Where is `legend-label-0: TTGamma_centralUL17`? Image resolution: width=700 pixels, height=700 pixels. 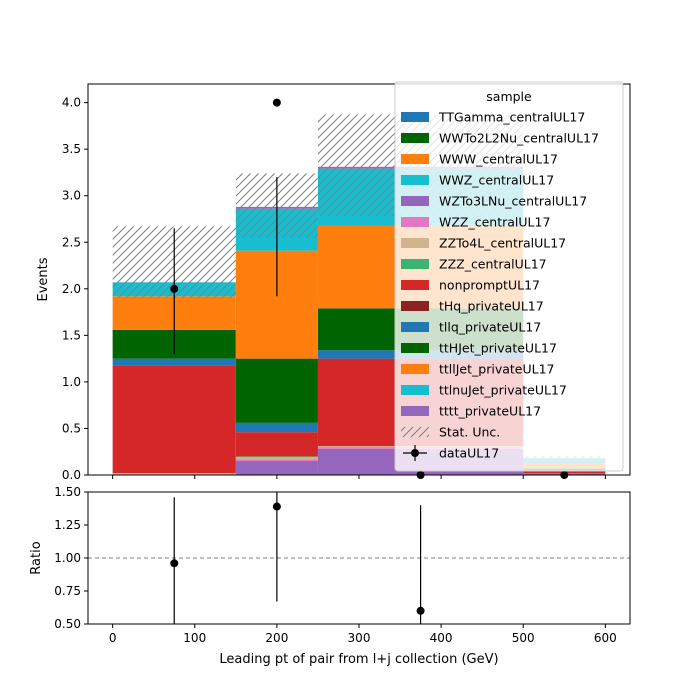
legend-label-0: TTGamma_centralUL17 is located at coordinates (511, 117).